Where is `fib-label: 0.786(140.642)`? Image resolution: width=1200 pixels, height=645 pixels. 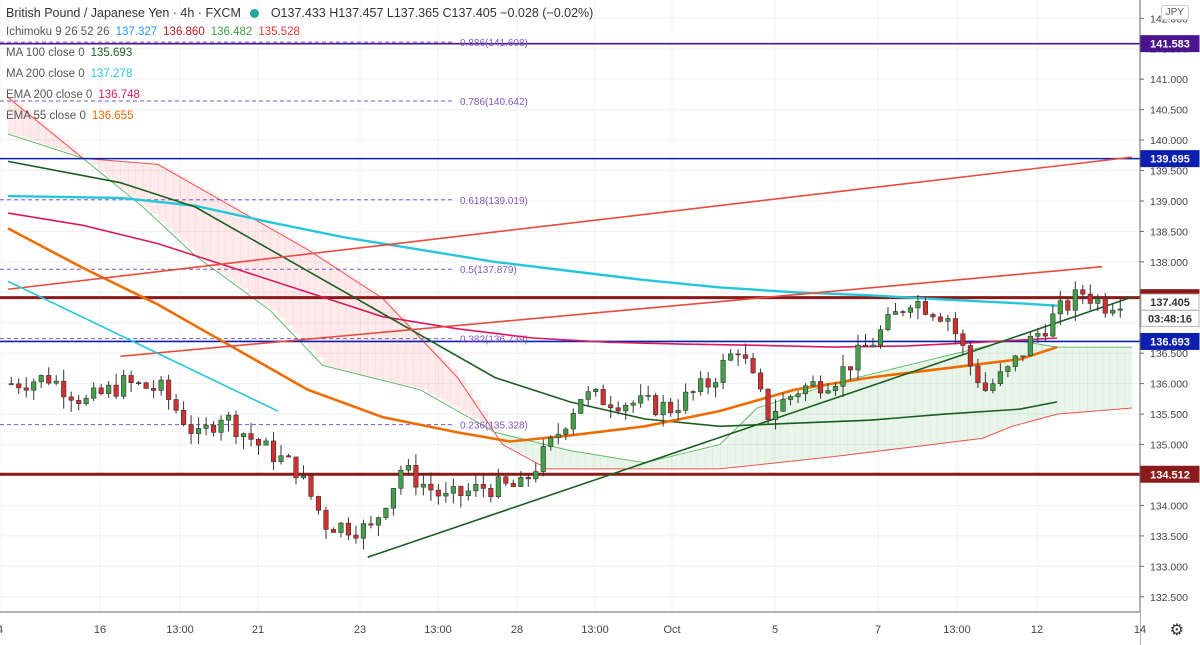 fib-label: 0.786(140.642) is located at coordinates (494, 102).